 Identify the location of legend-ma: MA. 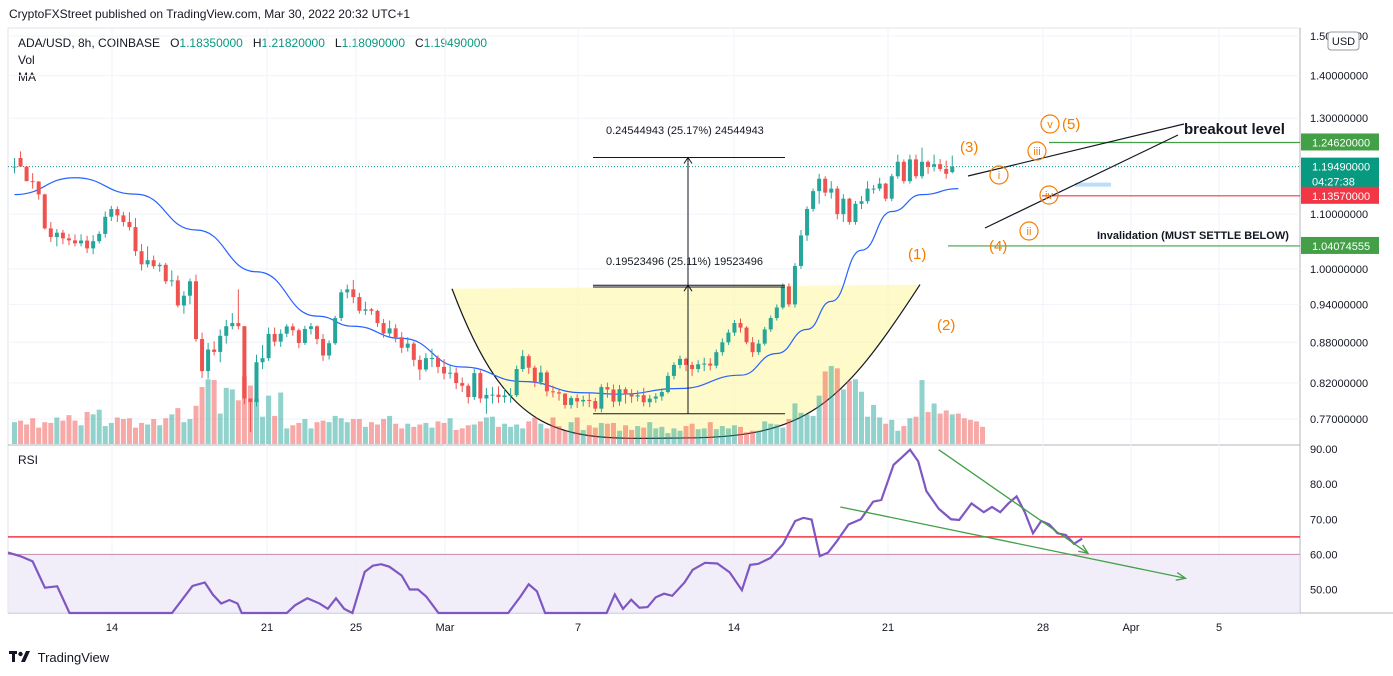
(27, 77).